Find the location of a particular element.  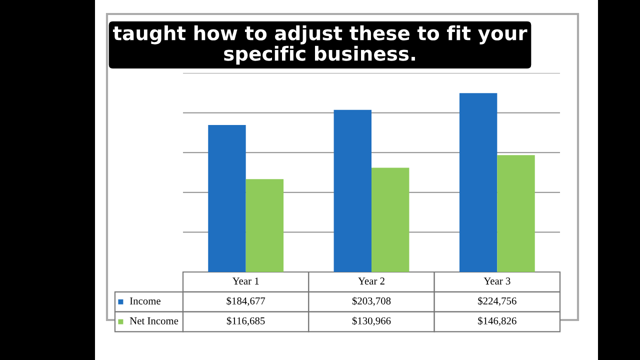

x-tick-label: Year 2 is located at coordinates (371, 281).